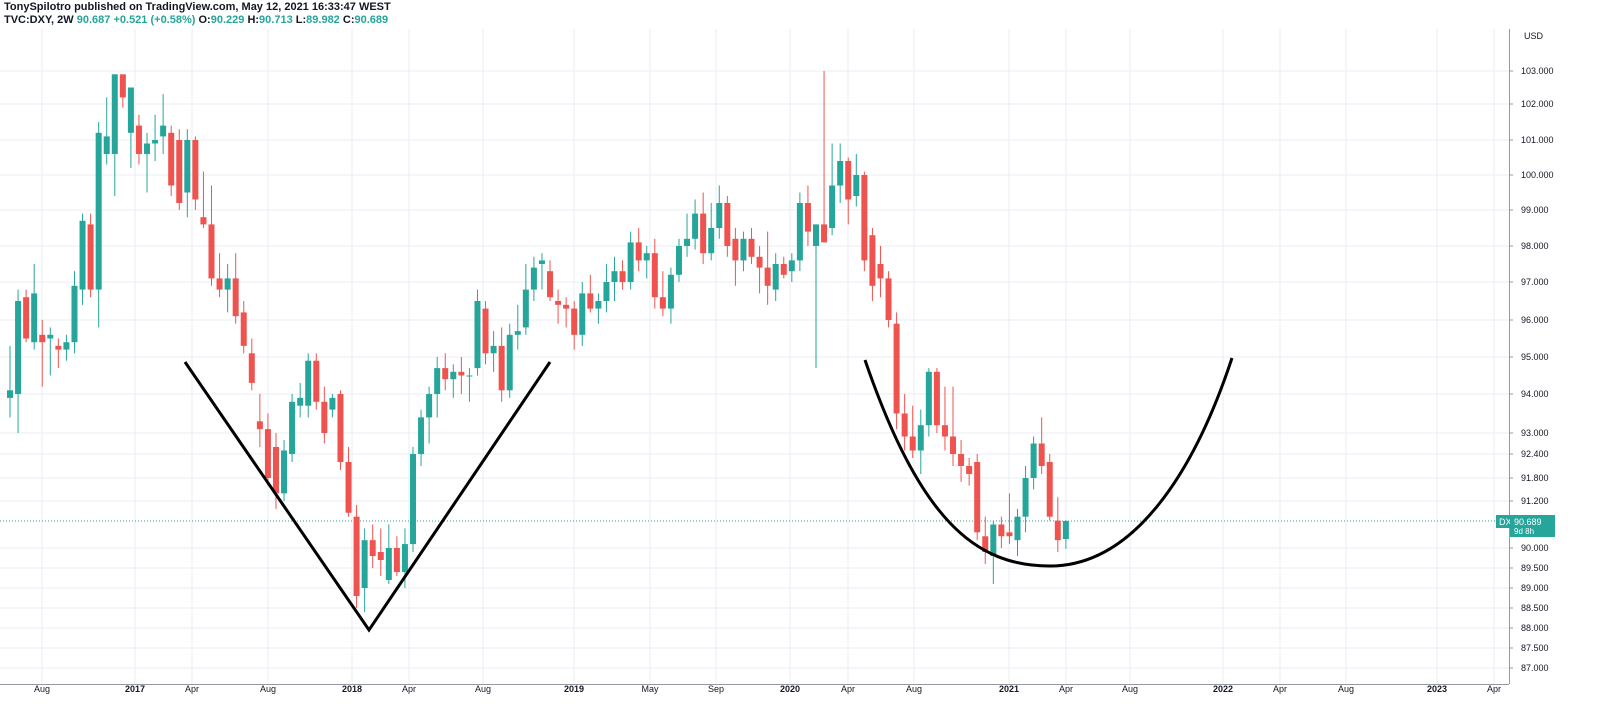 The width and height of the screenshot is (1621, 724). I want to click on u-shape-drawing, so click(1048, 462).